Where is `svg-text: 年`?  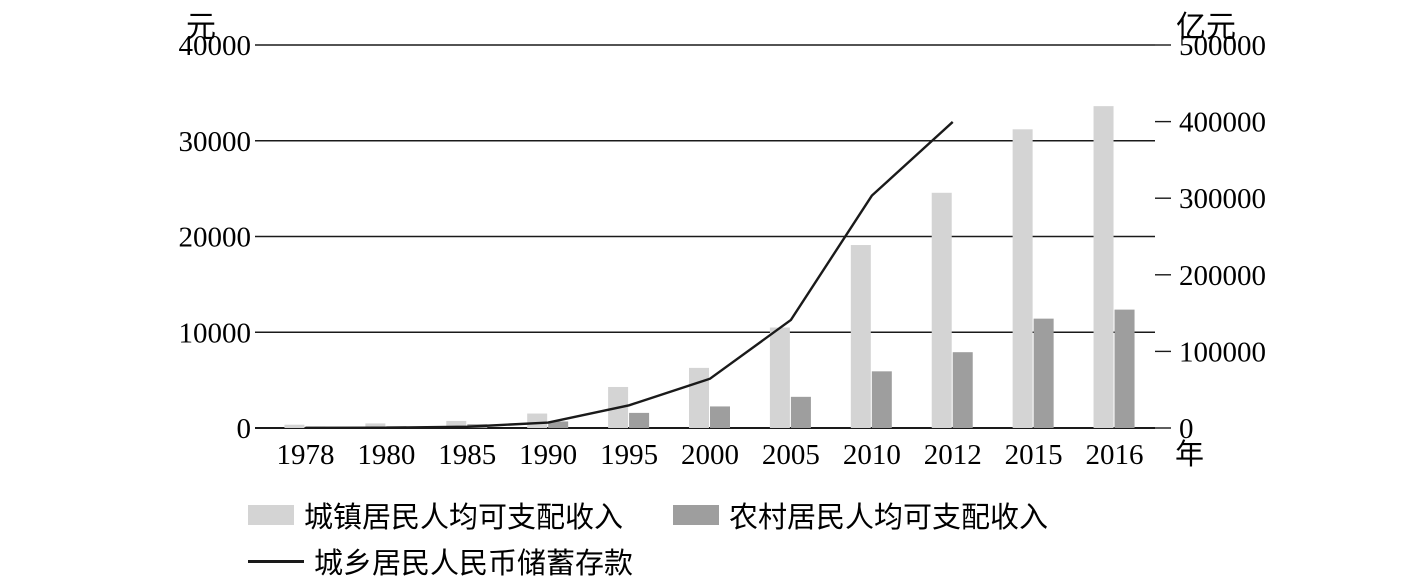
svg-text: 年 is located at coordinates (1189, 454).